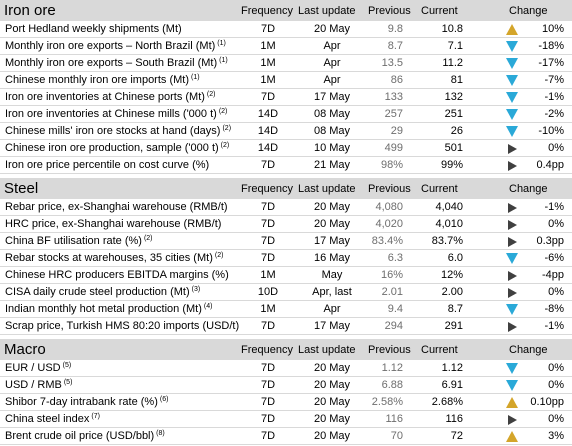  I want to click on previous-value: 133, so click(393, 97).